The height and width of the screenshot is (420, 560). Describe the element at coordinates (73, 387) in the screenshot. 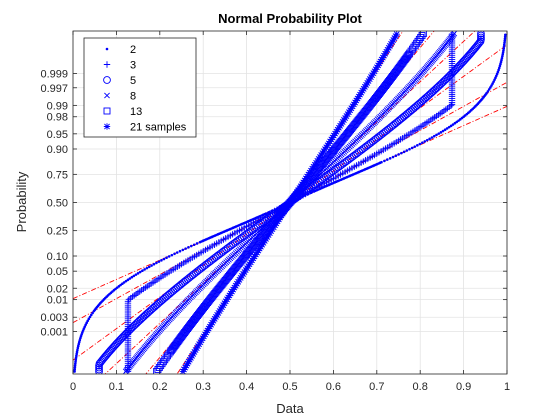

I see `x-tick-label: 0` at that location.